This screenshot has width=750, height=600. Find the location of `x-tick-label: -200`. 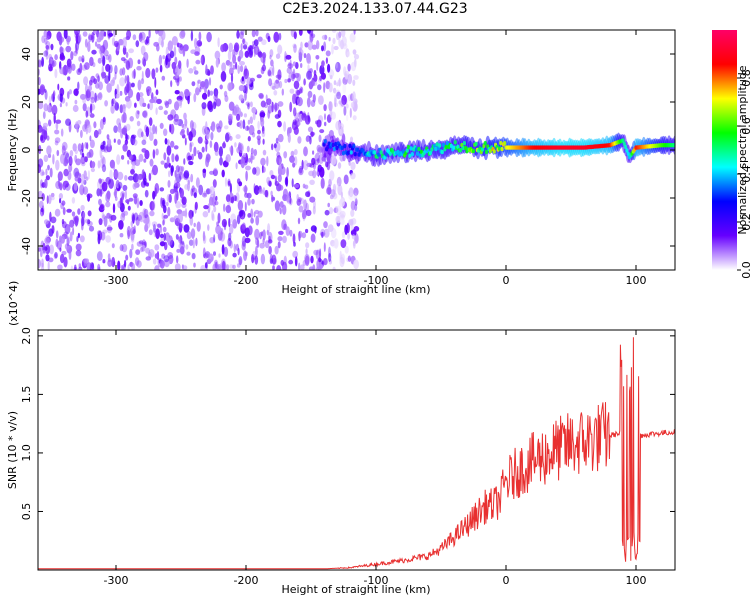

x-tick-label: -200 is located at coordinates (246, 280).